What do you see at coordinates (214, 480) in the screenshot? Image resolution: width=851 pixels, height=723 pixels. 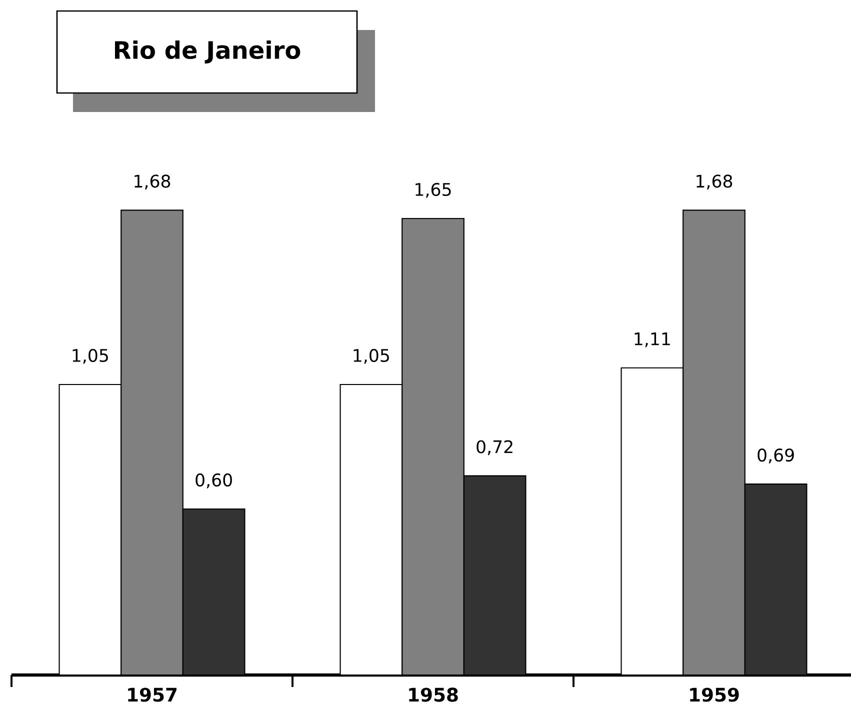 I see `data-label: 0,60` at bounding box center [214, 480].